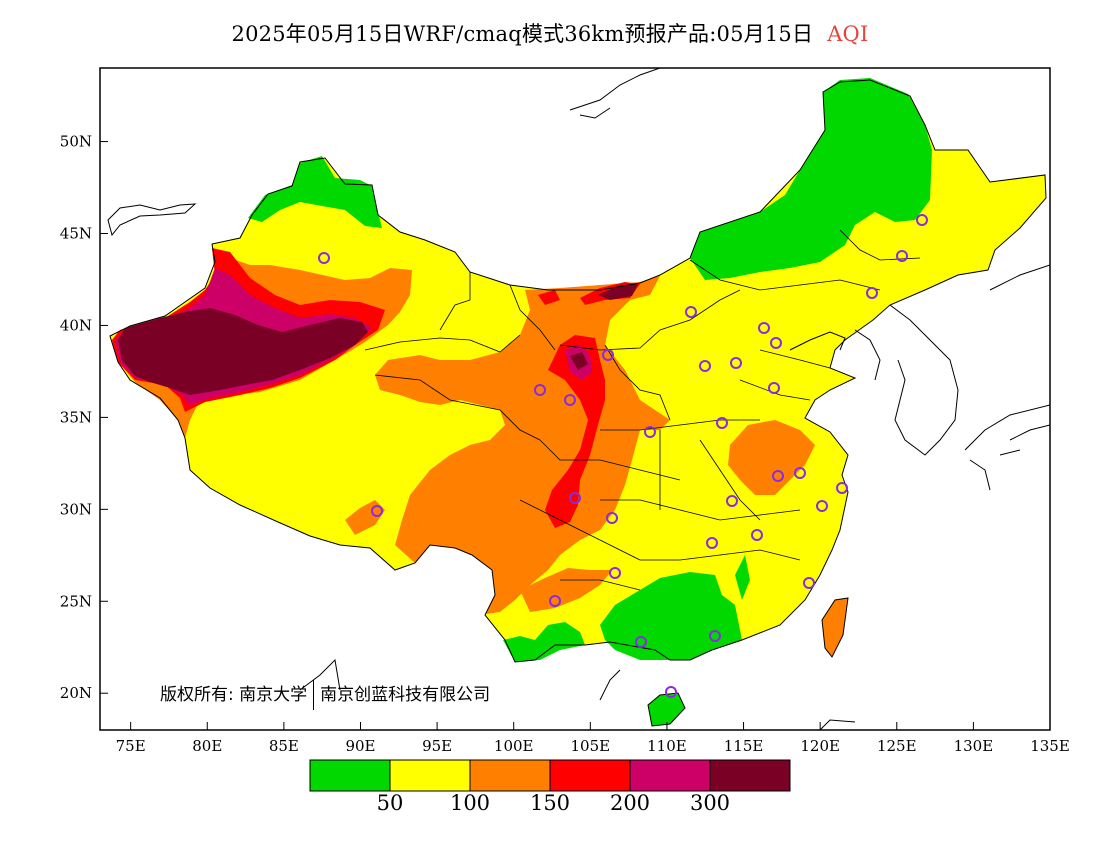 The width and height of the screenshot is (1100, 850). Describe the element at coordinates (1050, 746) in the screenshot. I see `x-tick-label: 135E` at that location.